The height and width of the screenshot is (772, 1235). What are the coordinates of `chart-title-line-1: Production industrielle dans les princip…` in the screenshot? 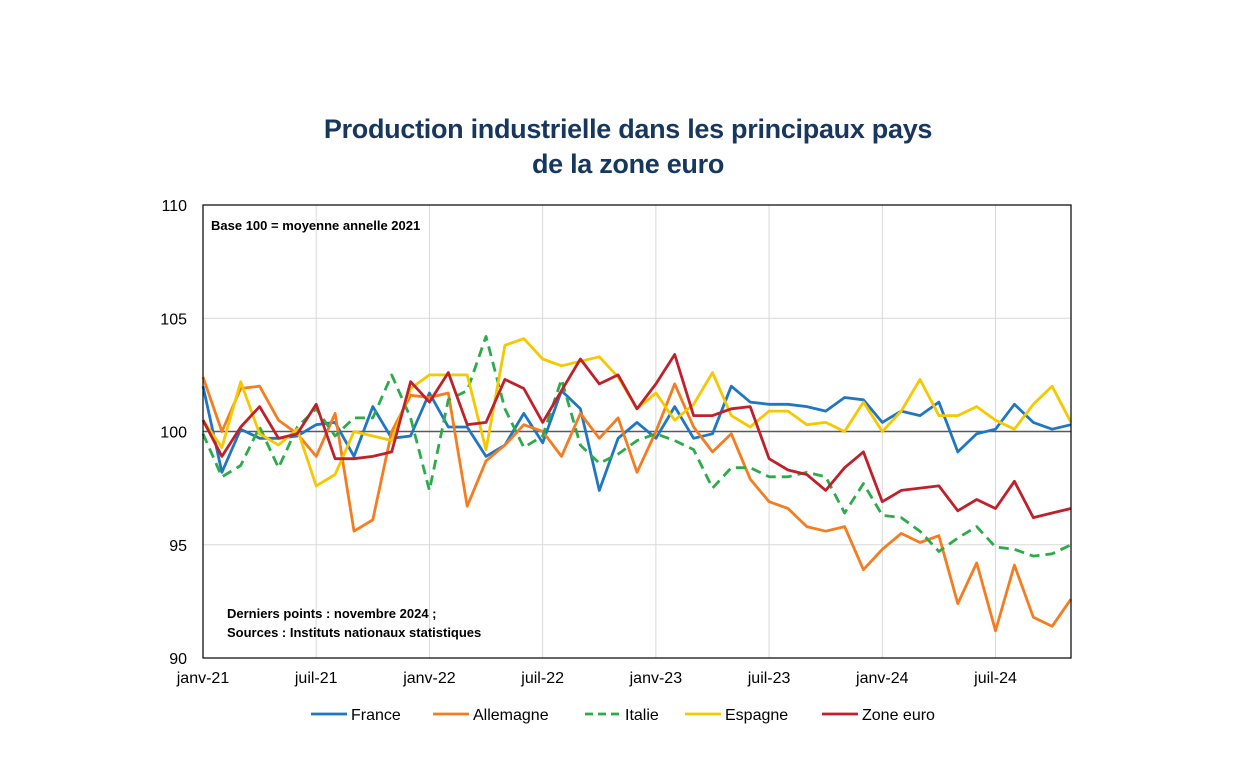 It's located at (628, 129).